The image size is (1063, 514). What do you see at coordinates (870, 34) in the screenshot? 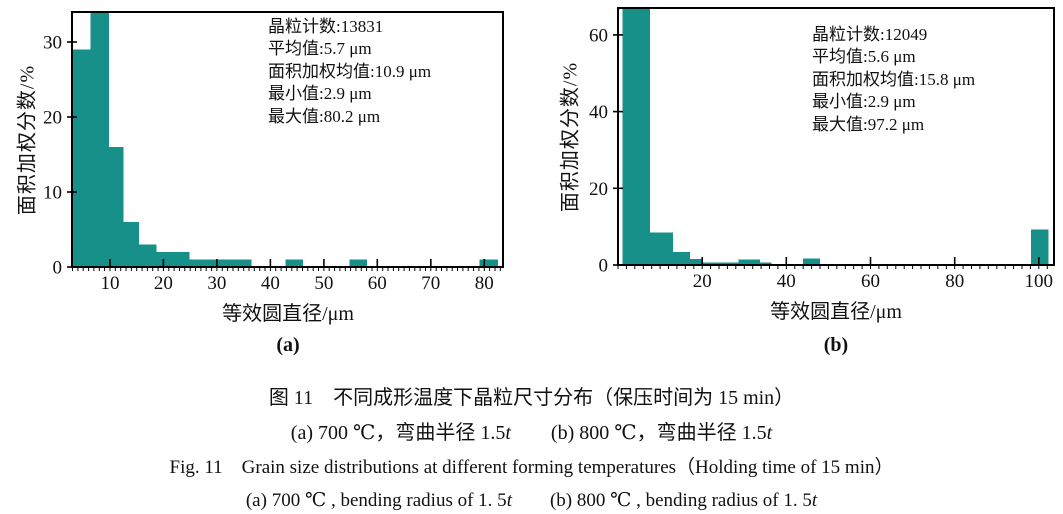
I see `stat-line: 晶粒计数:12049` at bounding box center [870, 34].